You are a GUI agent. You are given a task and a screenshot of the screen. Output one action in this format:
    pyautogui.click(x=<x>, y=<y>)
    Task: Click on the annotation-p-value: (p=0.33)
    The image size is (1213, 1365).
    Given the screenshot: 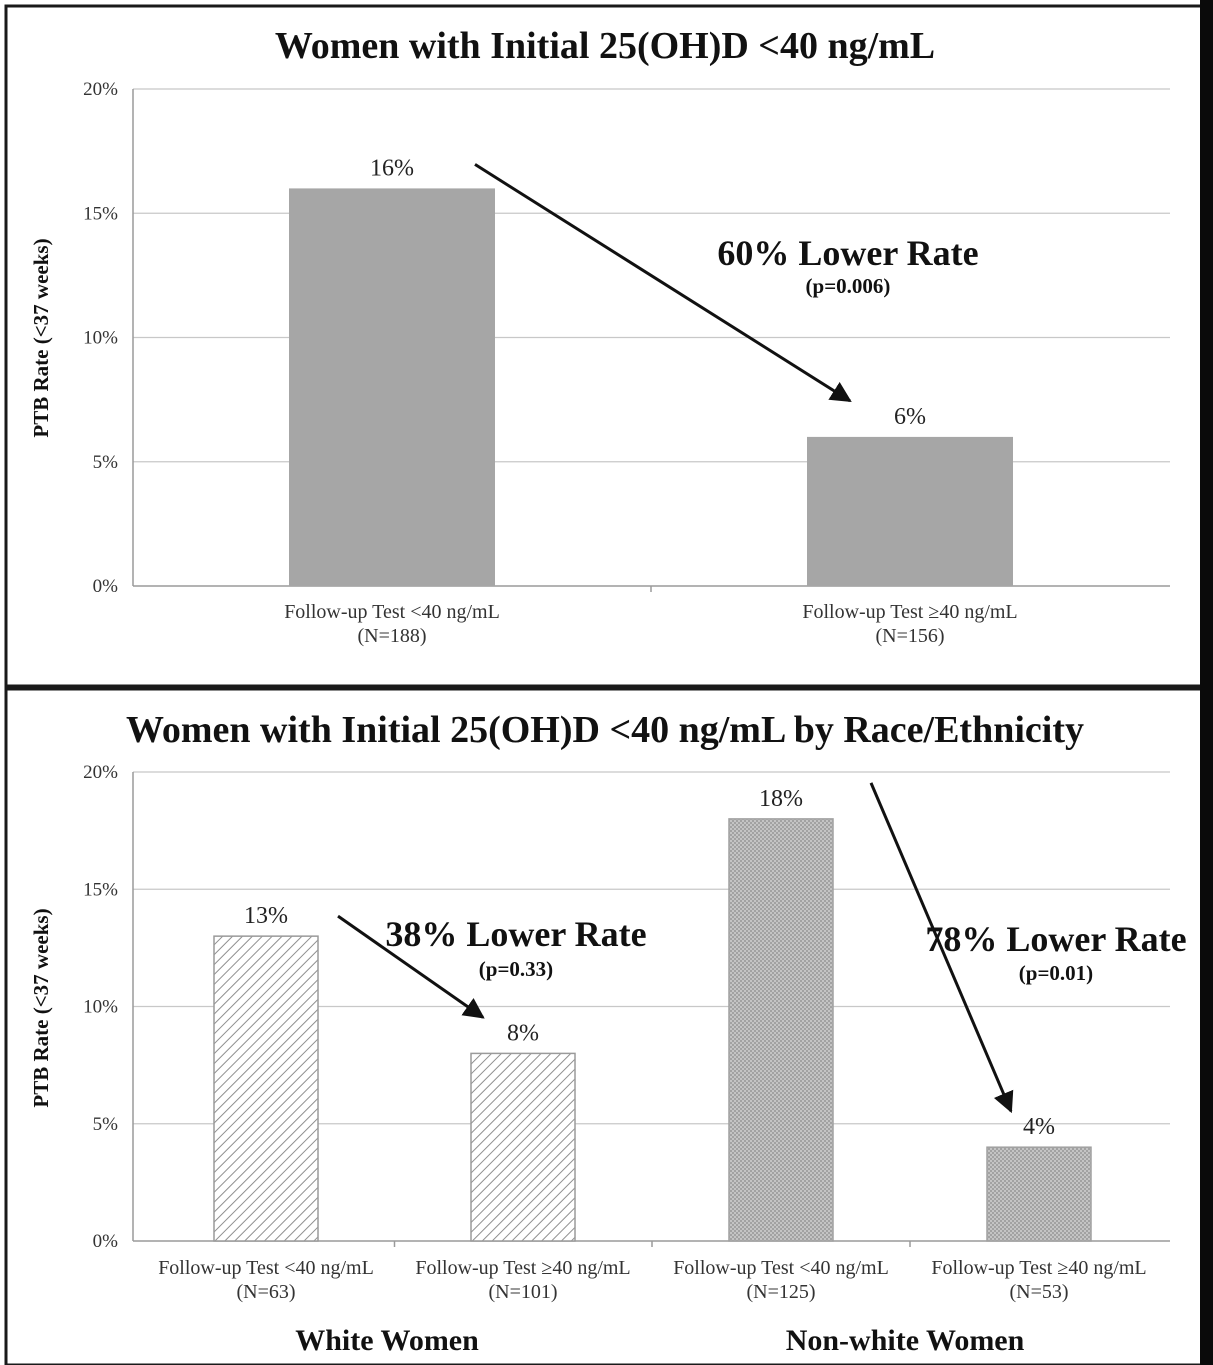 What is the action you would take?
    pyautogui.click(x=516, y=969)
    